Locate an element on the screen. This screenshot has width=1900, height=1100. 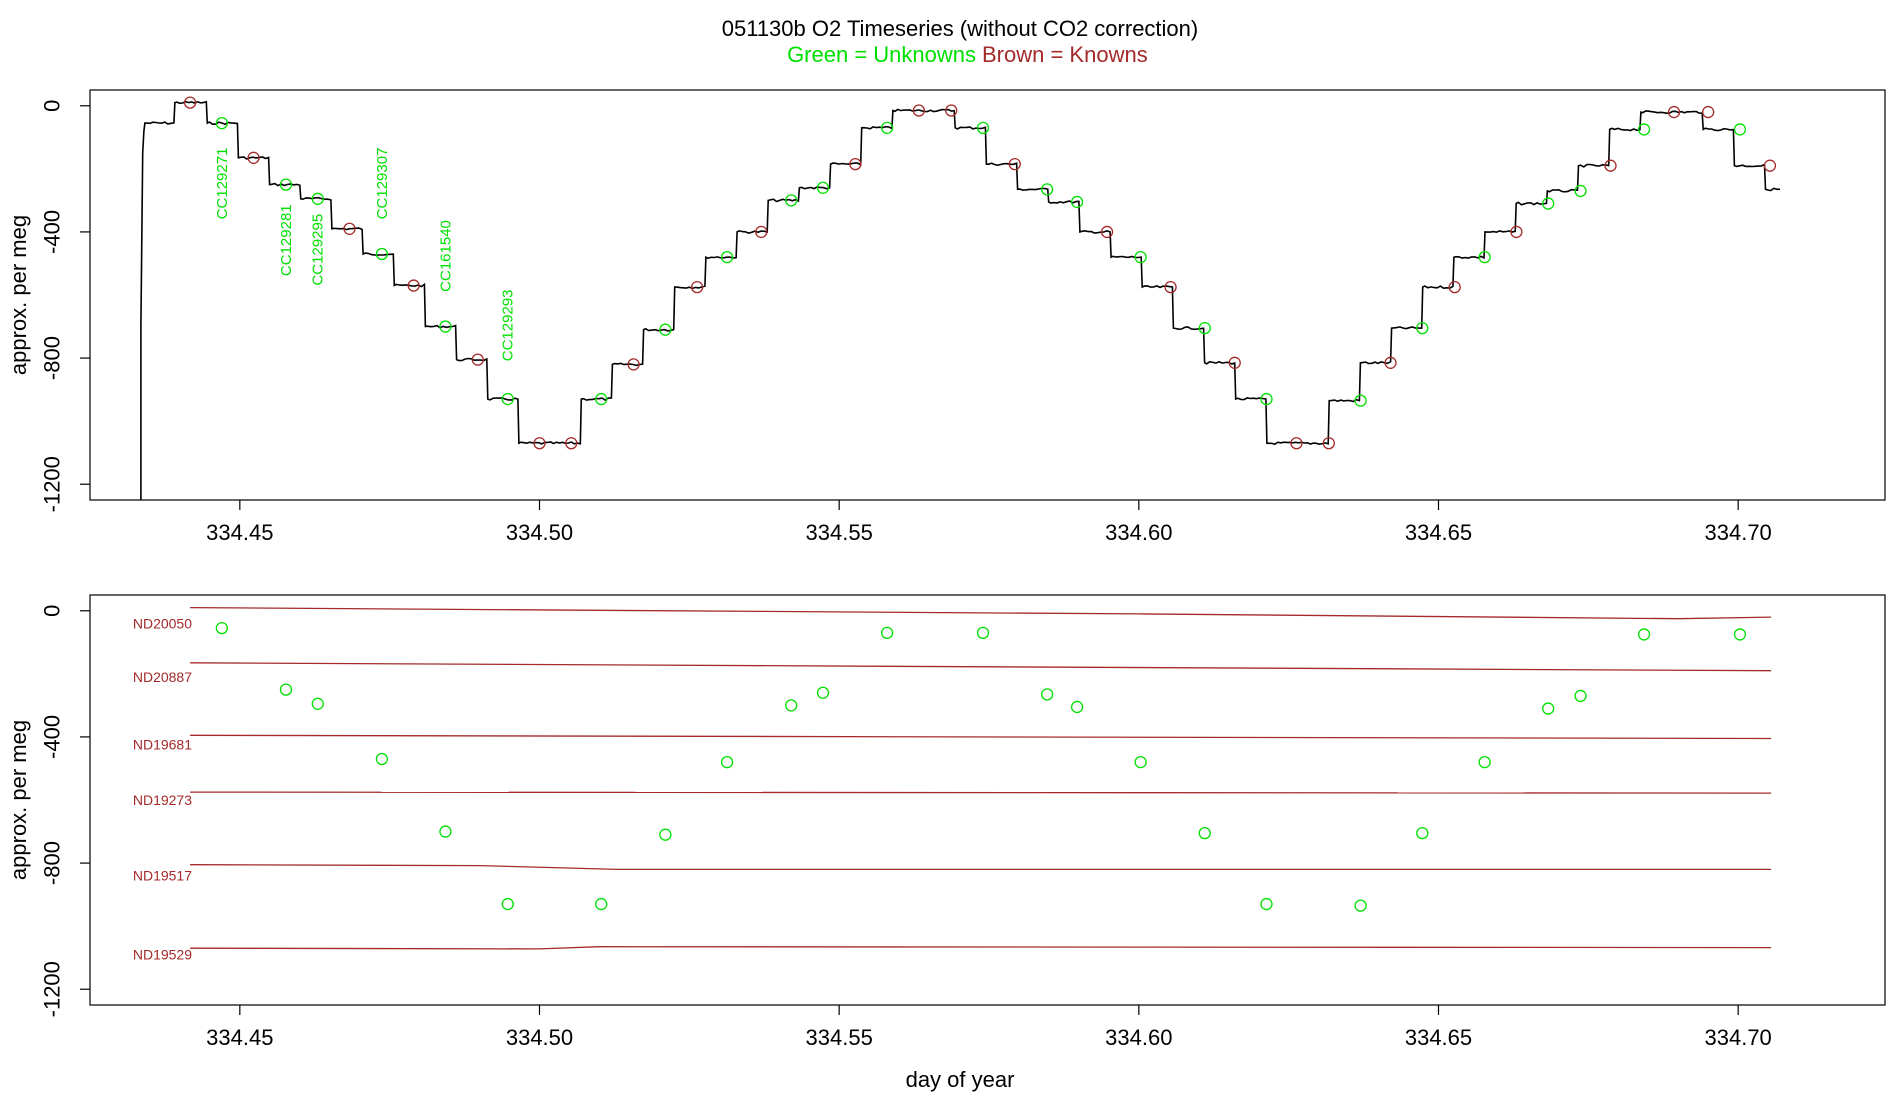
bottom-y-axis-label: approx. per meg is located at coordinates (18, 800).